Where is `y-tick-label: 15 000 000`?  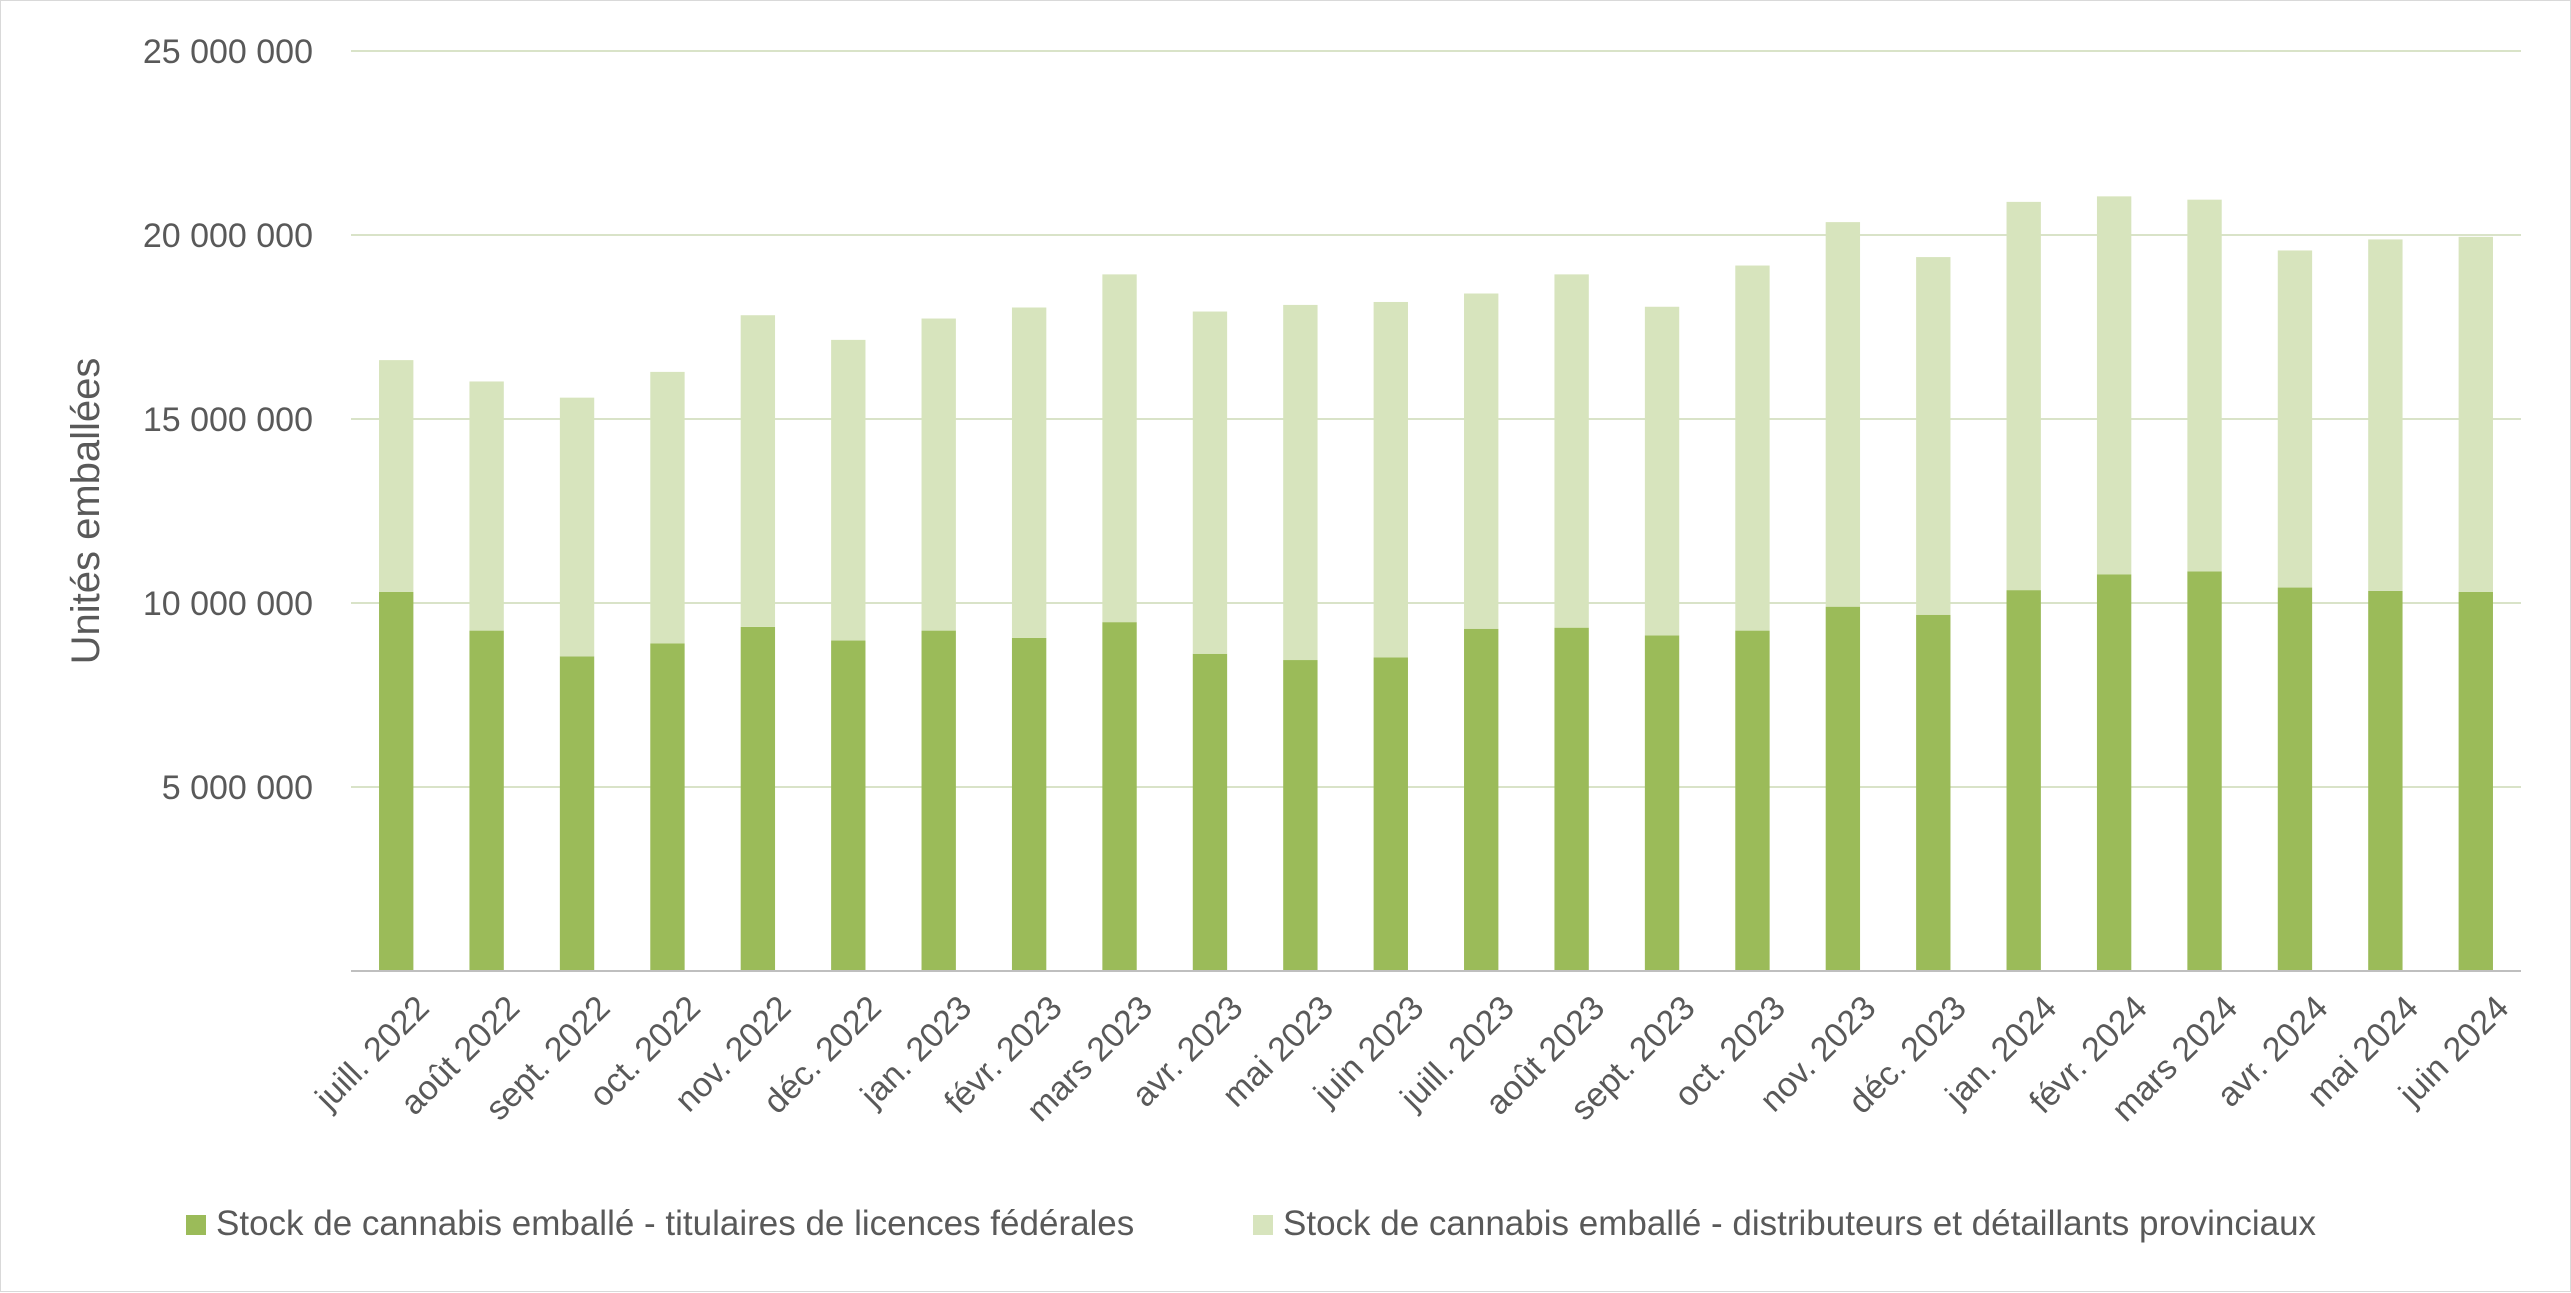
y-tick-label: 15 000 000 is located at coordinates (228, 420).